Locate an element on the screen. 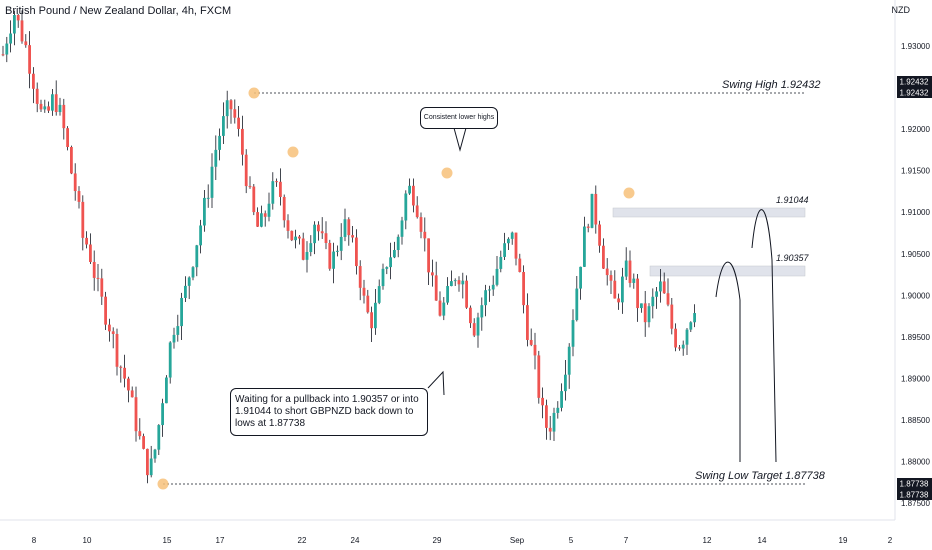 The height and width of the screenshot is (550, 932). time-tick-label: 8 is located at coordinates (34, 540).